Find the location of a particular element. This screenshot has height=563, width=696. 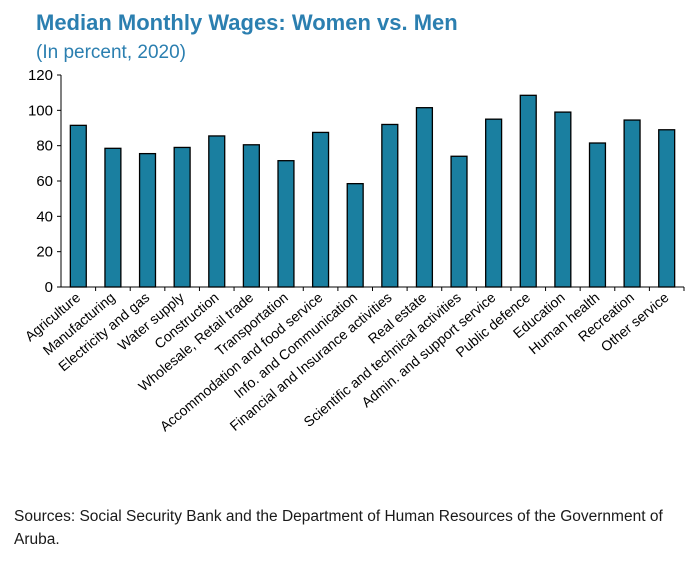

y-tick-label: 80 is located at coordinates (44, 146).